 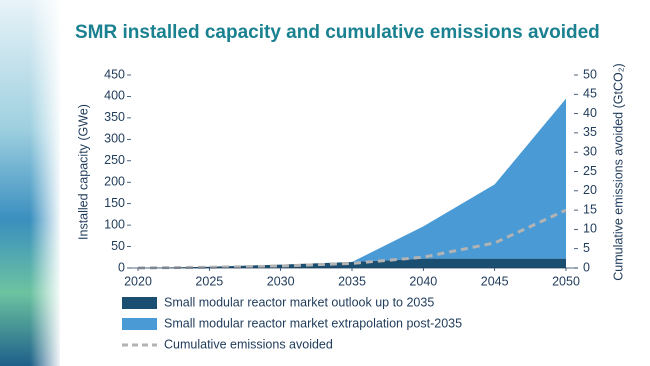 What do you see at coordinates (114, 224) in the screenshot?
I see `y-tick-label: 100` at bounding box center [114, 224].